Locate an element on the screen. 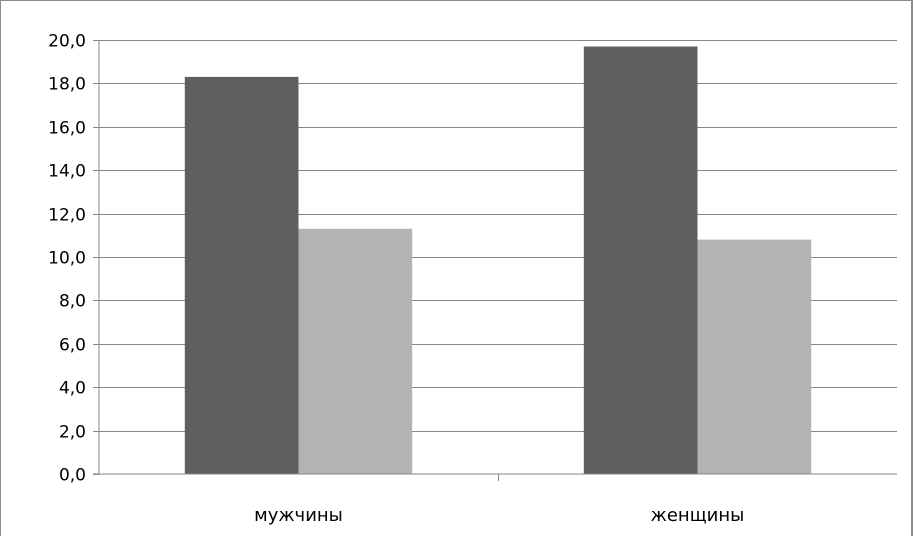 Image resolution: width=913 pixels, height=536 pixels. x-category-label: женщины is located at coordinates (698, 515).